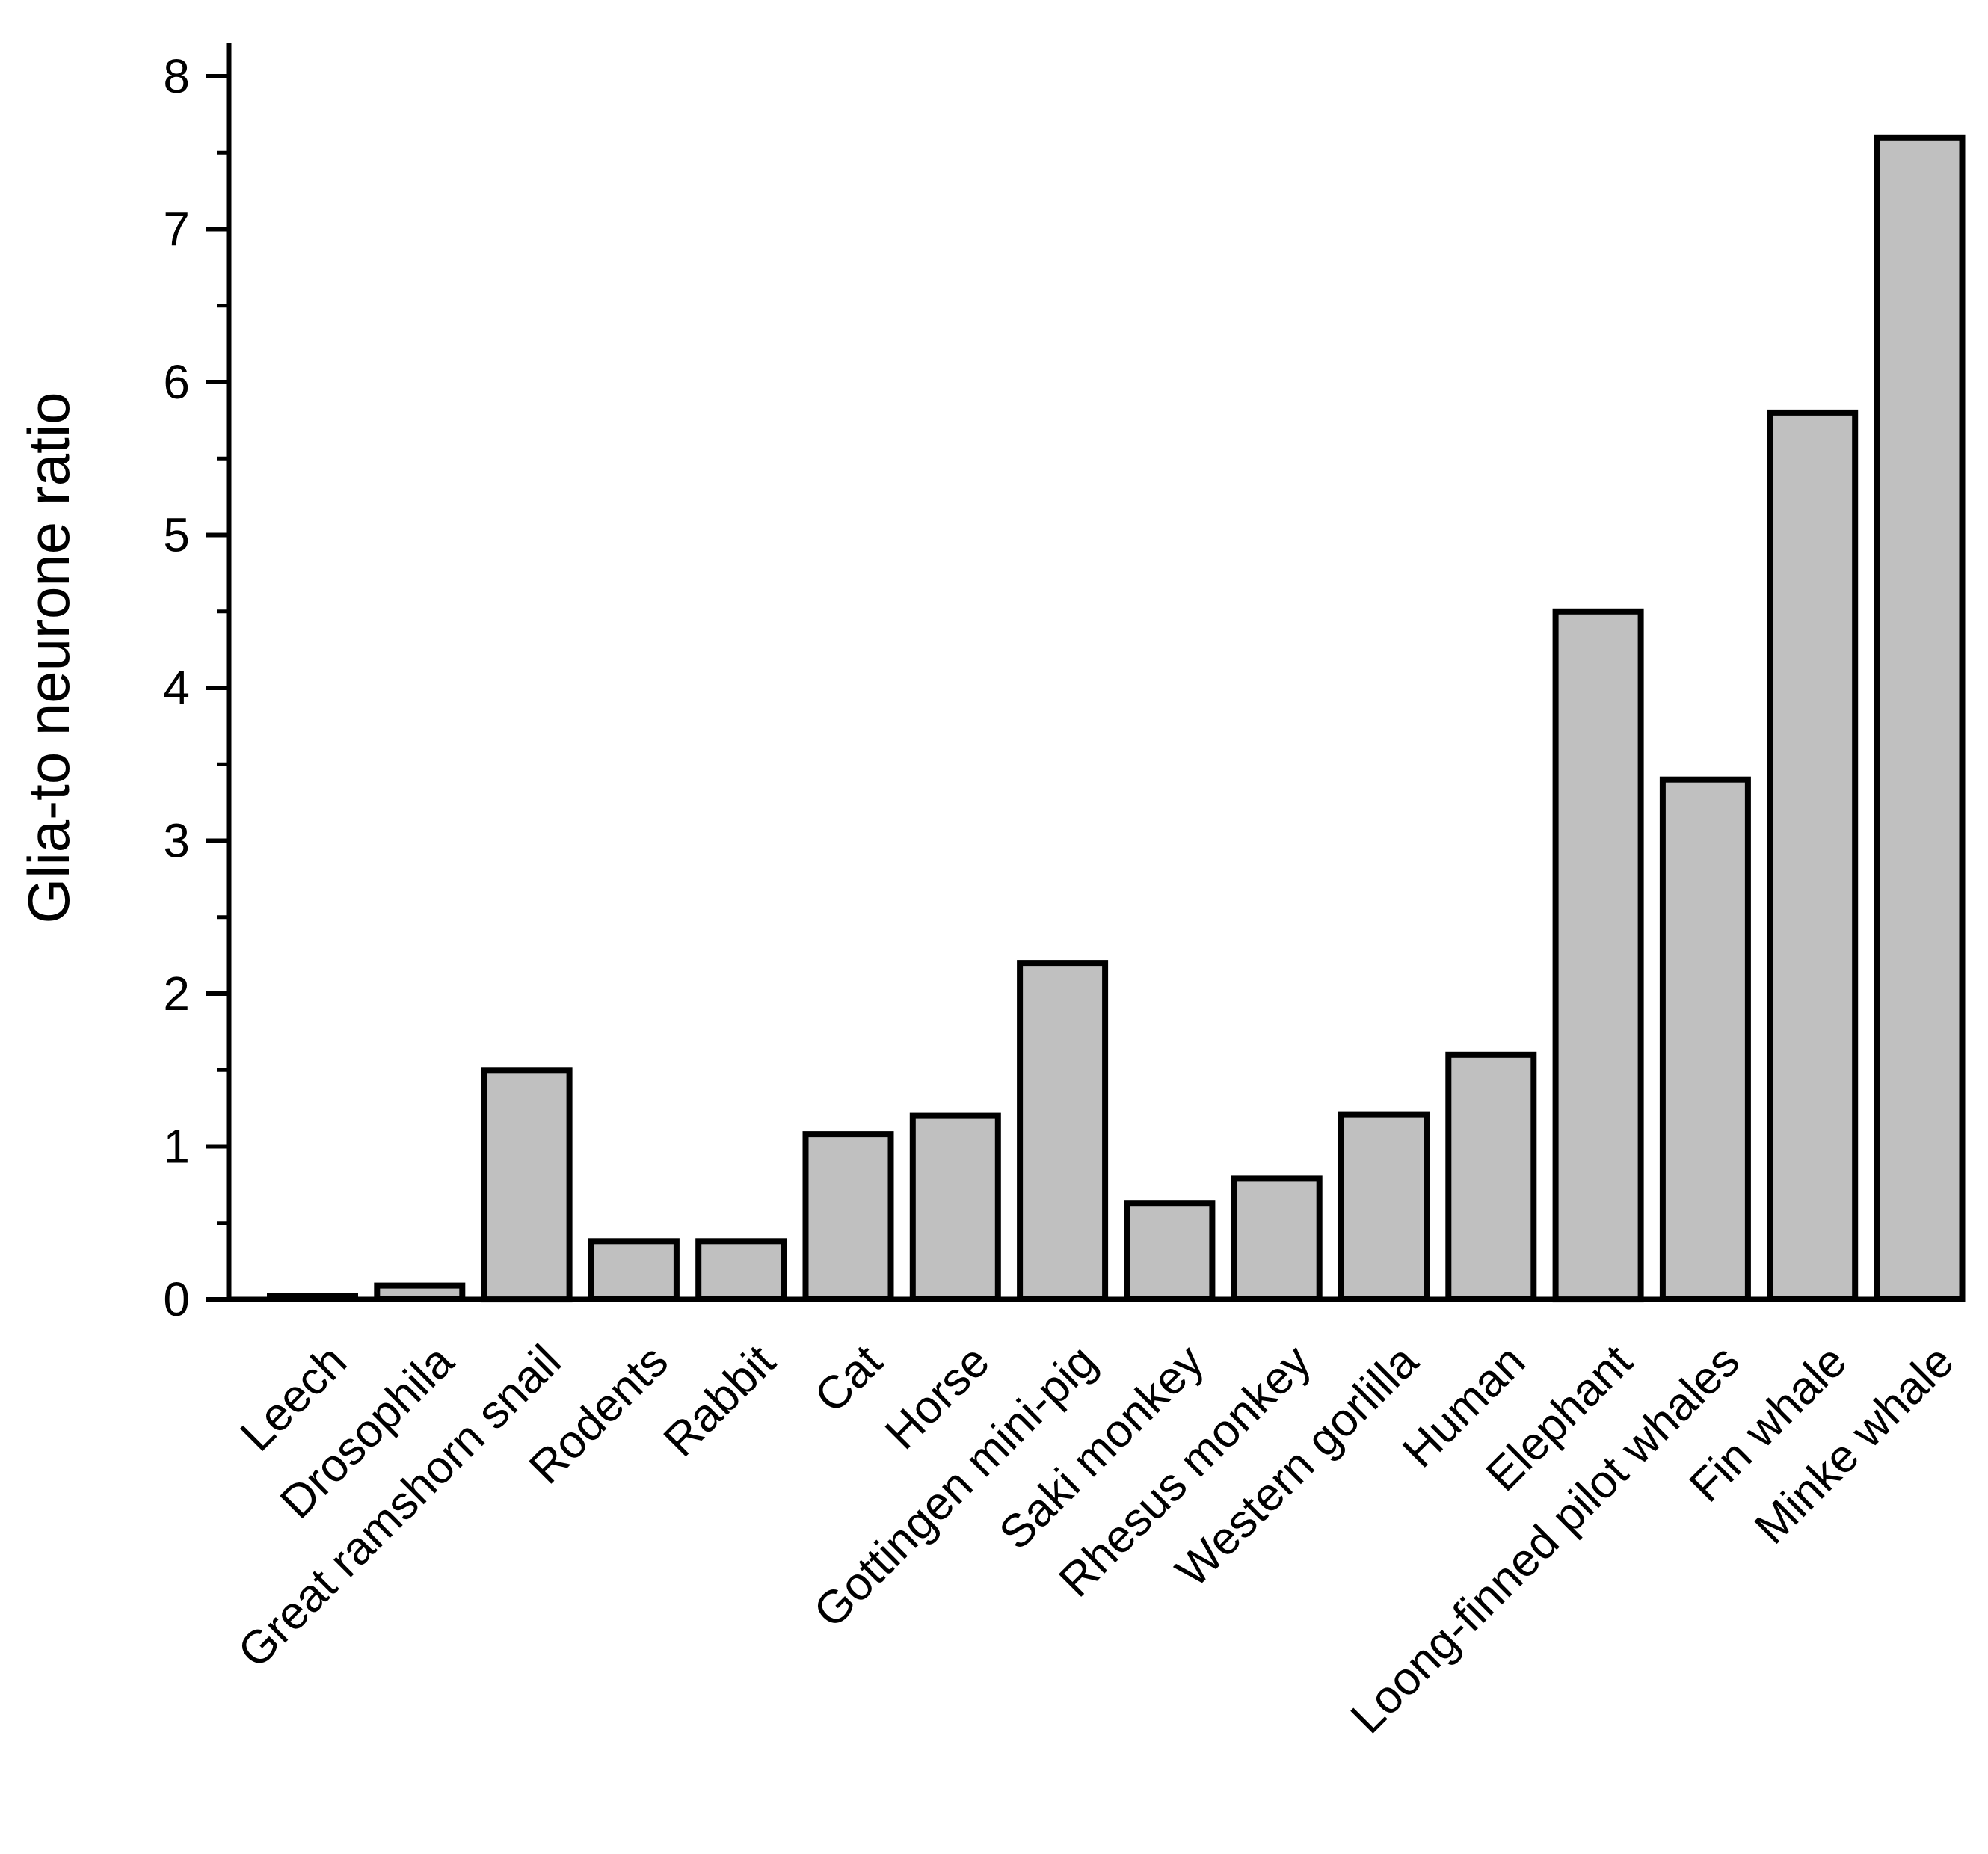  I want to click on y-tick-label: 6, so click(177, 382).